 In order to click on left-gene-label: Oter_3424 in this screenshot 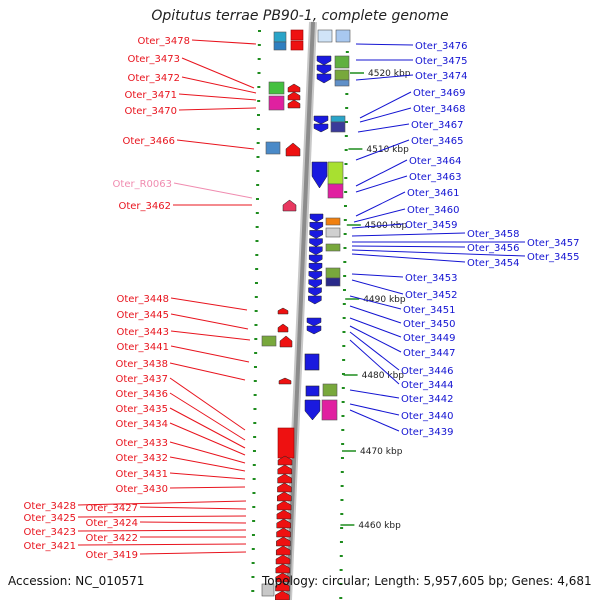, I will do `click(111, 523)`.